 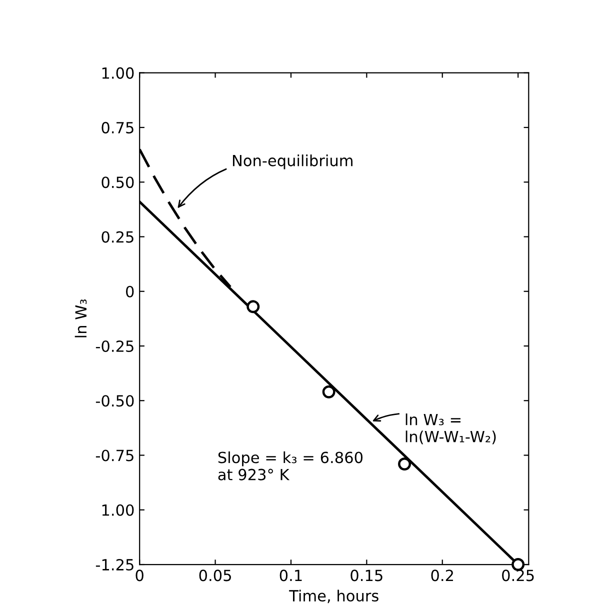 I want to click on x-tick-label: 0.05, so click(x=215, y=576).